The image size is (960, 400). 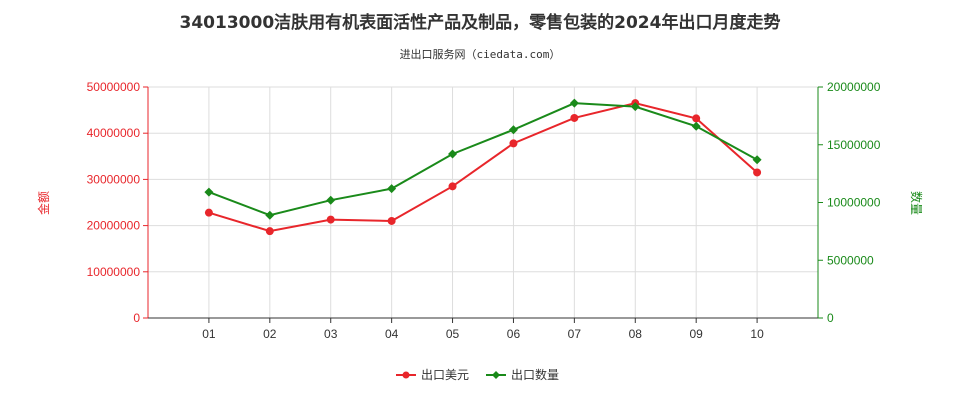 What do you see at coordinates (757, 334) in the screenshot?
I see `x-tick-label: 10` at bounding box center [757, 334].